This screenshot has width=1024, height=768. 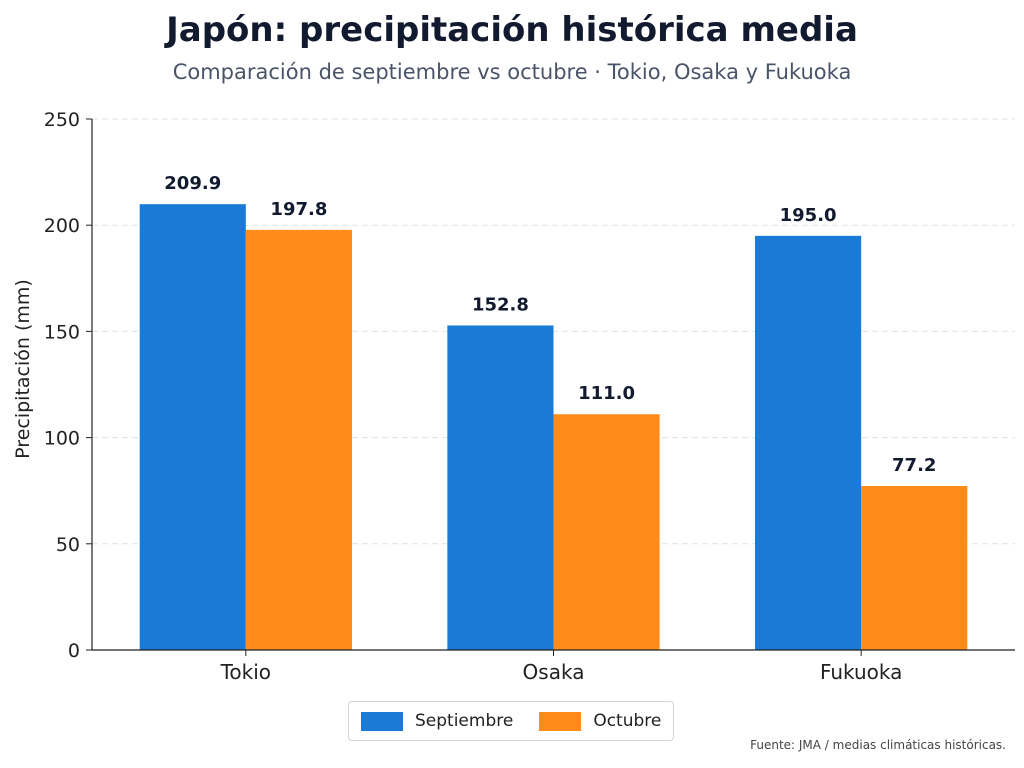 I want to click on x-tick-label: Tokio, so click(x=245, y=672).